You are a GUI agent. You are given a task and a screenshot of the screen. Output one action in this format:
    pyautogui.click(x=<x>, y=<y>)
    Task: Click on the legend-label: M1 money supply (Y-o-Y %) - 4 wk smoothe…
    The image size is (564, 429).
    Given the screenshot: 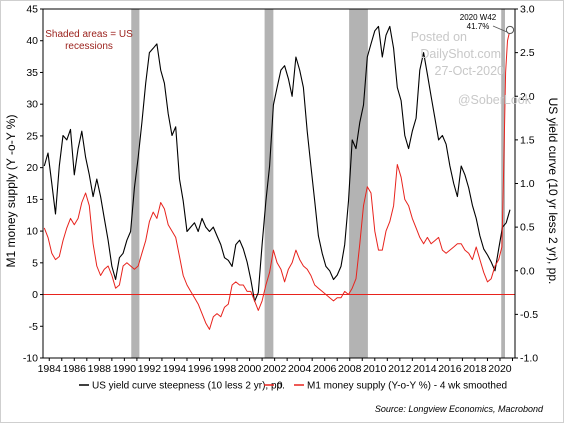 What is the action you would take?
    pyautogui.click(x=407, y=386)
    